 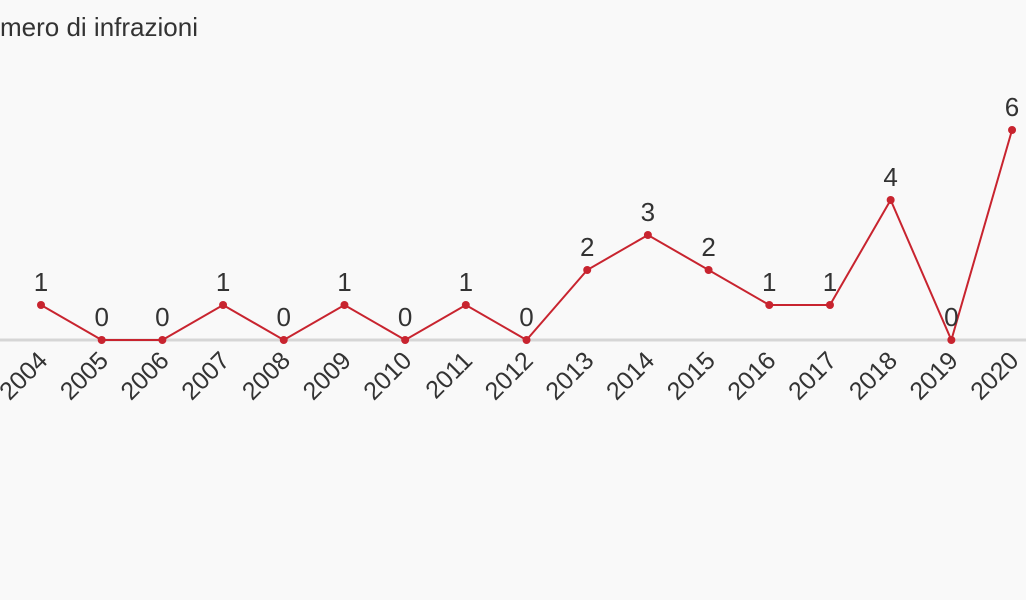 I want to click on x-tick-label: 2004, so click(x=26, y=375).